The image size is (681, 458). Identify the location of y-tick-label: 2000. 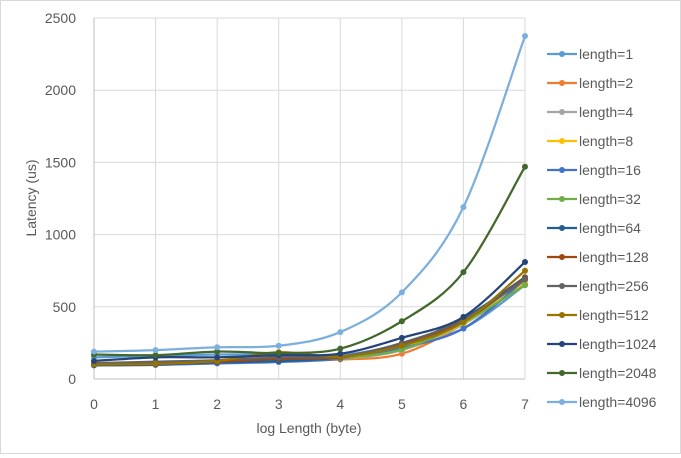
(60, 90).